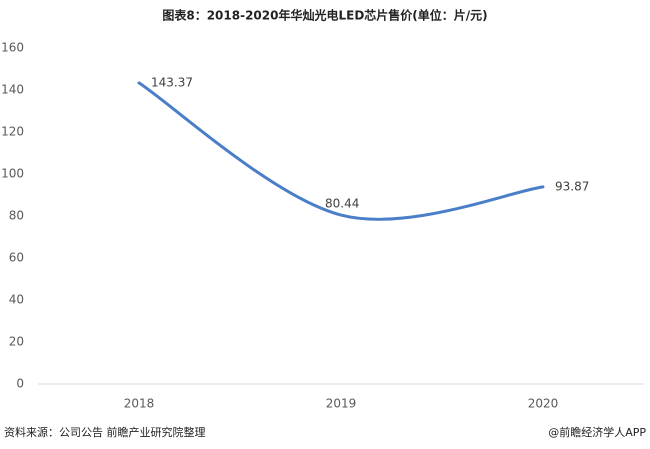 The image size is (650, 449). I want to click on y-tick-label: 20, so click(16, 342).